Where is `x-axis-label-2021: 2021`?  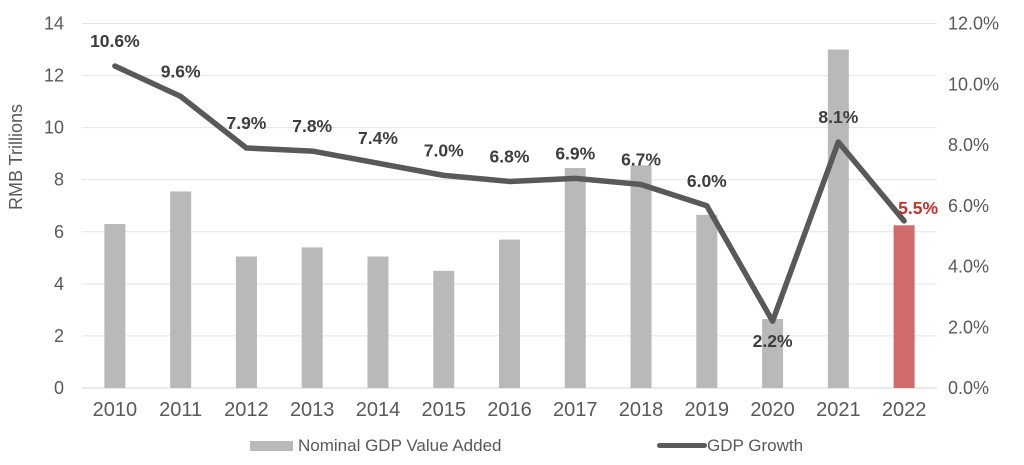
x-axis-label-2021: 2021 is located at coordinates (838, 410).